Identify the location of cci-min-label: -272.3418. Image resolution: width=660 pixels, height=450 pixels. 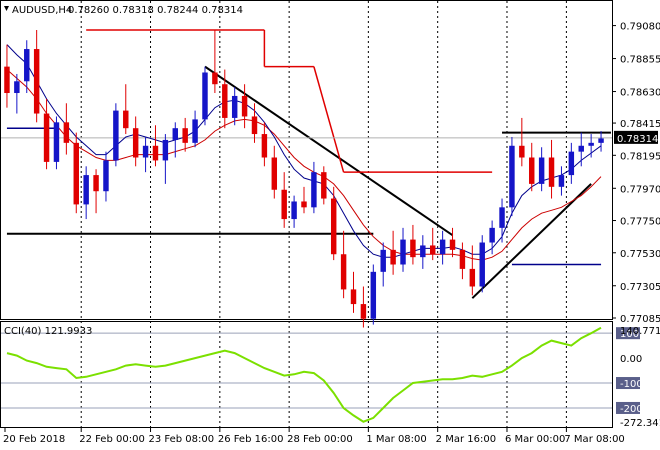
(640, 423).